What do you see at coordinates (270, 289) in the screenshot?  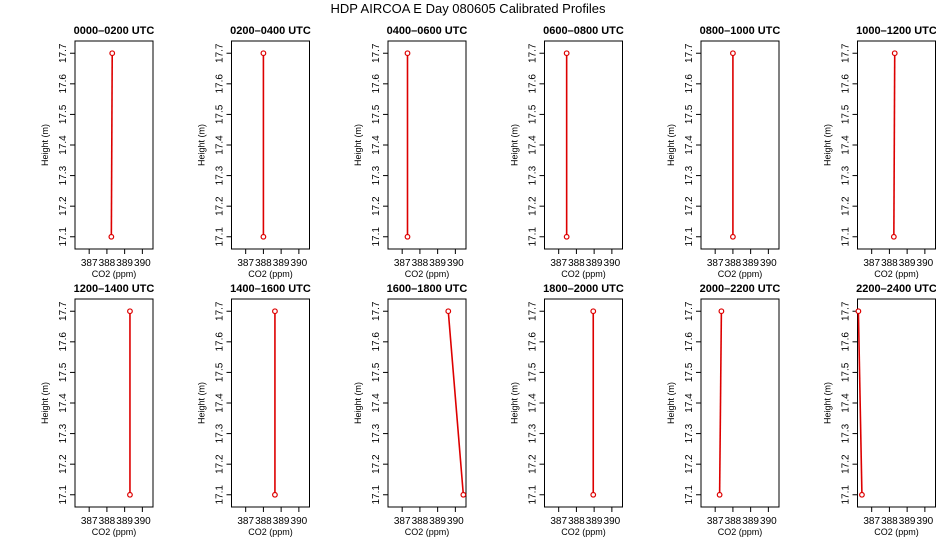 I see `panel-title: 1400–1600 UTC` at bounding box center [270, 289].